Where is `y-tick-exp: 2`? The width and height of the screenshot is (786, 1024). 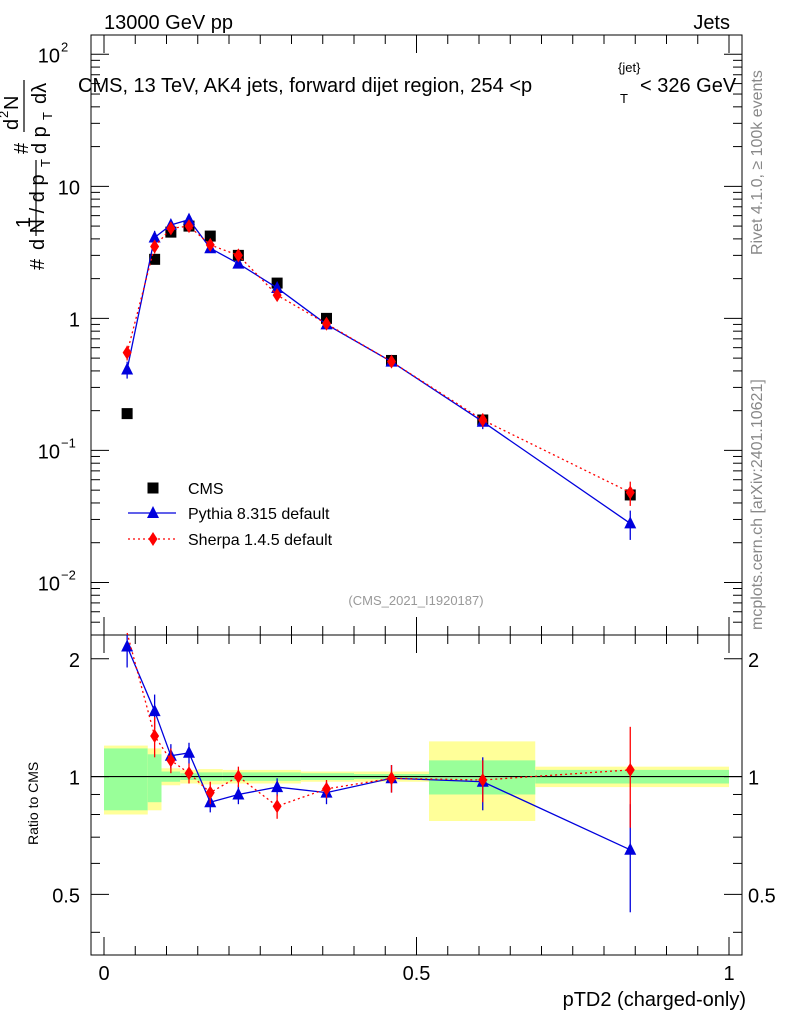
y-tick-exp: 2 is located at coordinates (64, 46).